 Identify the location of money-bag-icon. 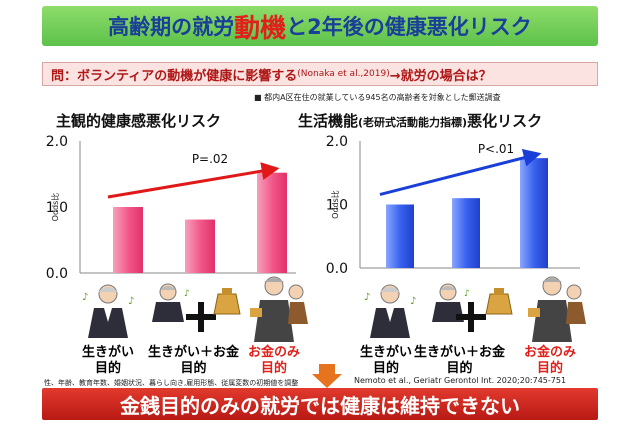
(227, 301).